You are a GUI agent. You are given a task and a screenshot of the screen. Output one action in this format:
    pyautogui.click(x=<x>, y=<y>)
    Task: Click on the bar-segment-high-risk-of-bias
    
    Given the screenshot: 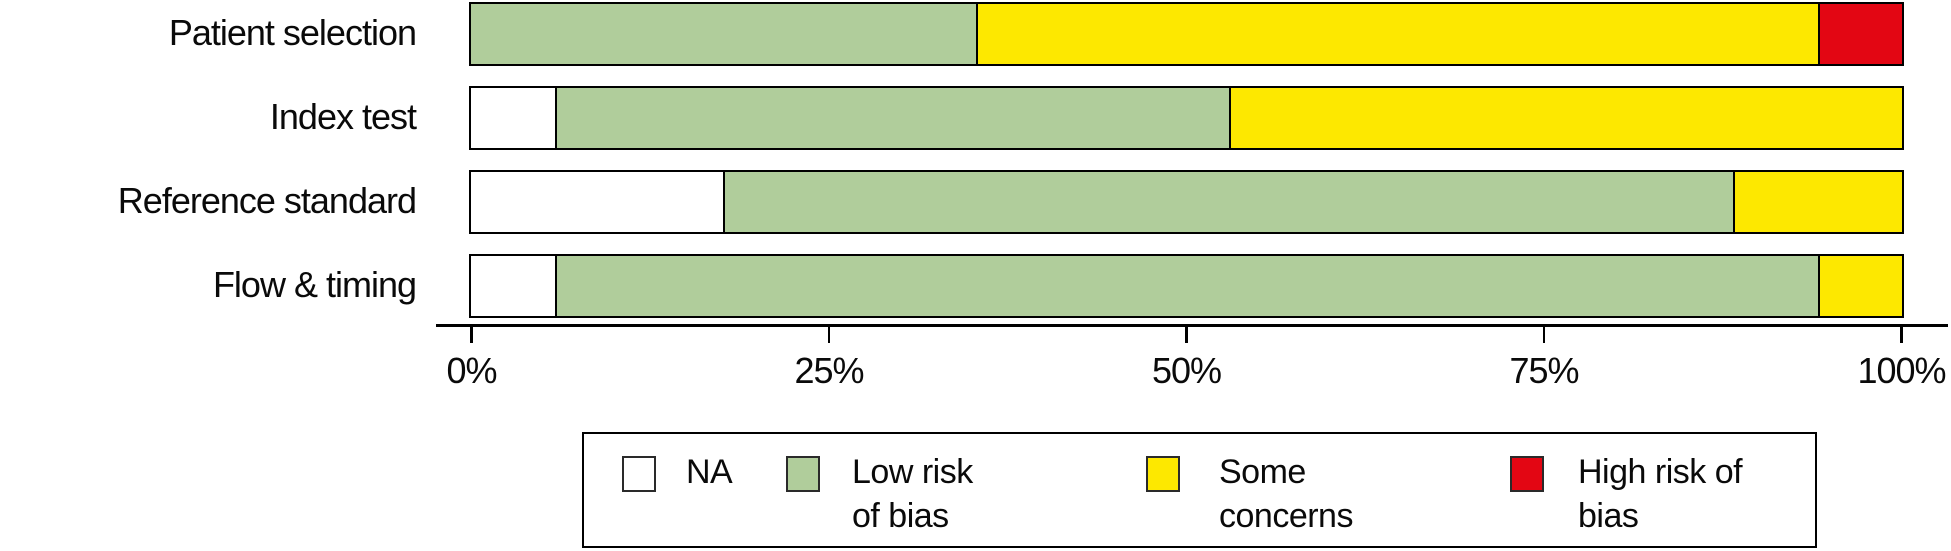 What is the action you would take?
    pyautogui.click(x=1859, y=34)
    